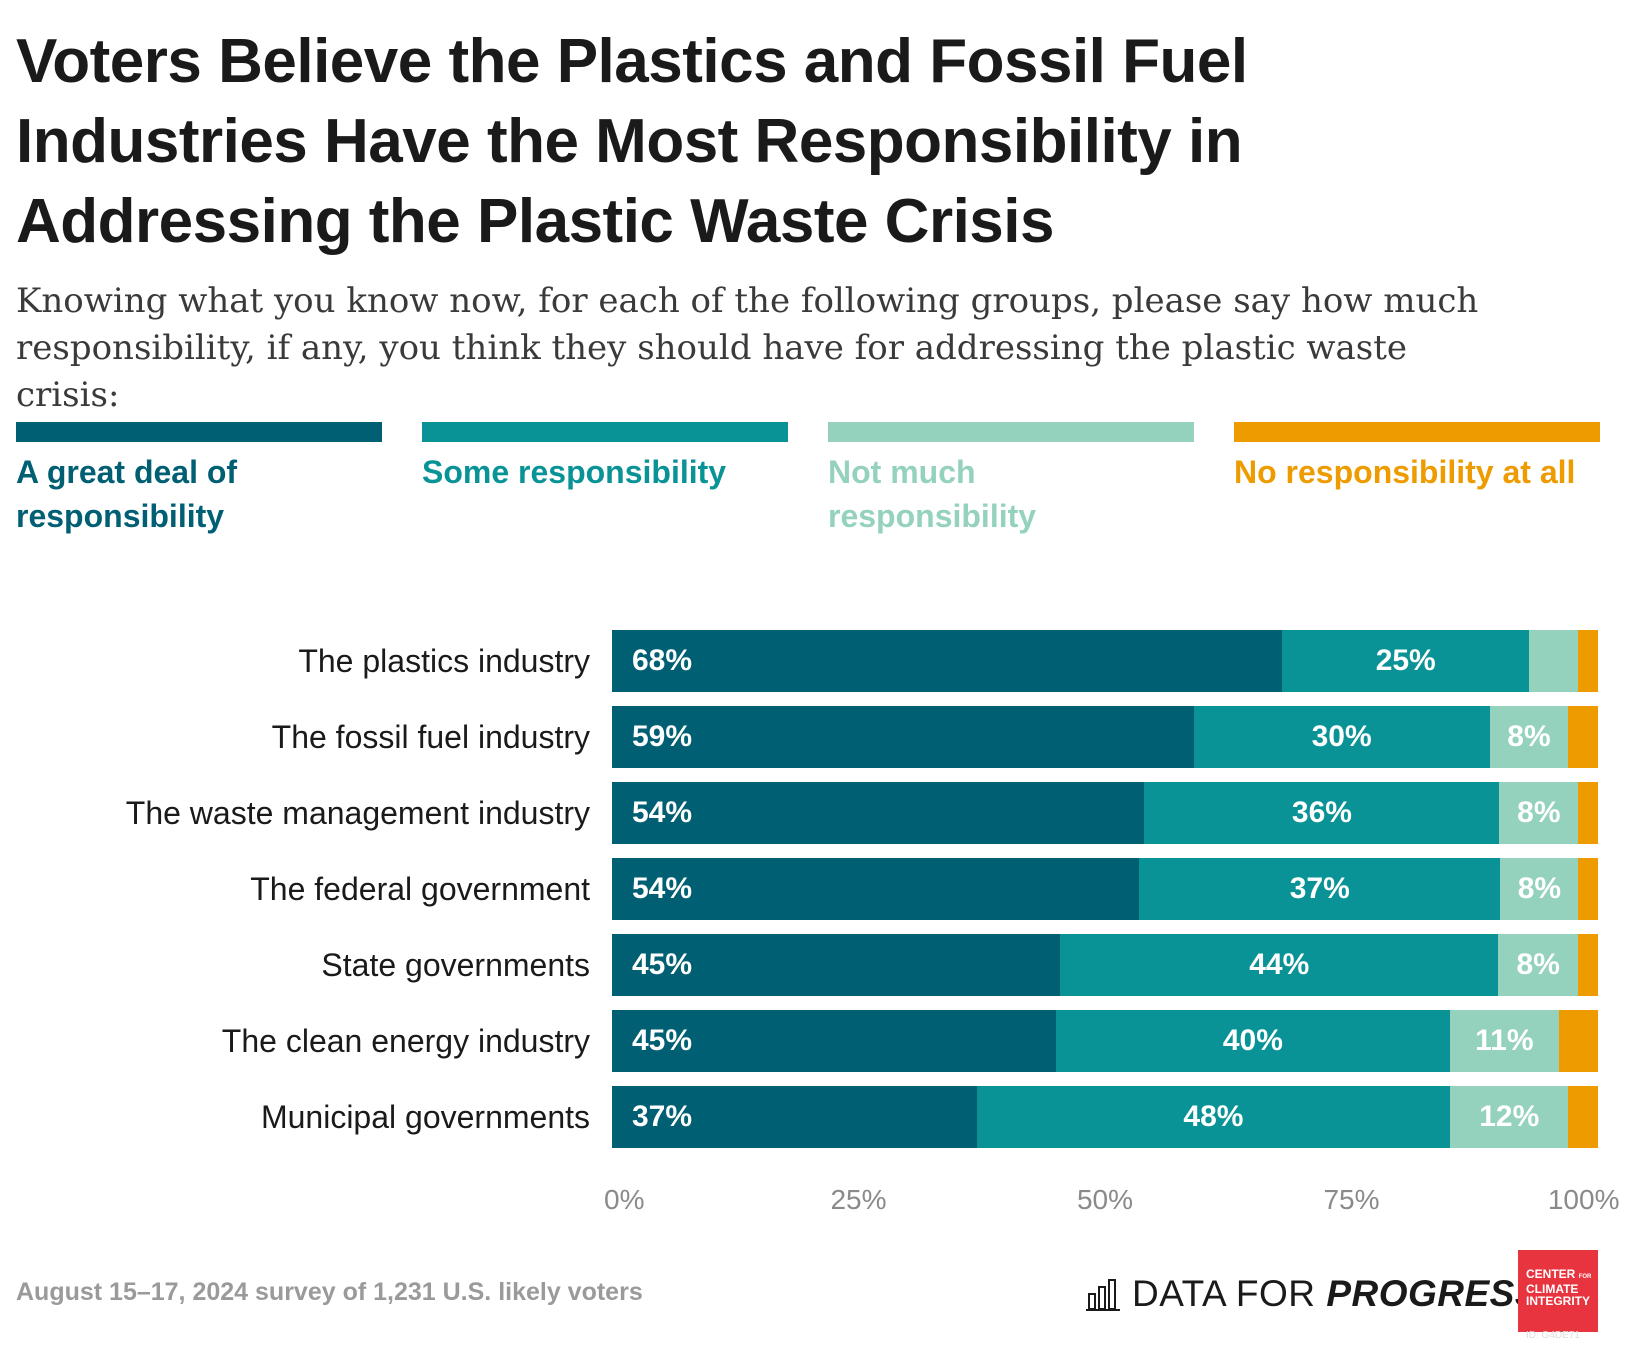  What do you see at coordinates (1583, 1199) in the screenshot?
I see `x-tick-label: 100%` at bounding box center [1583, 1199].